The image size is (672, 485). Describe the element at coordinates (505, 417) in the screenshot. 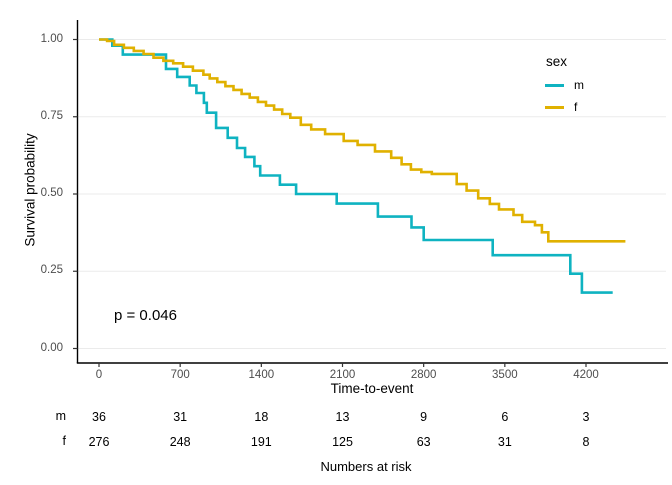

I see `risk-value: 6` at that location.